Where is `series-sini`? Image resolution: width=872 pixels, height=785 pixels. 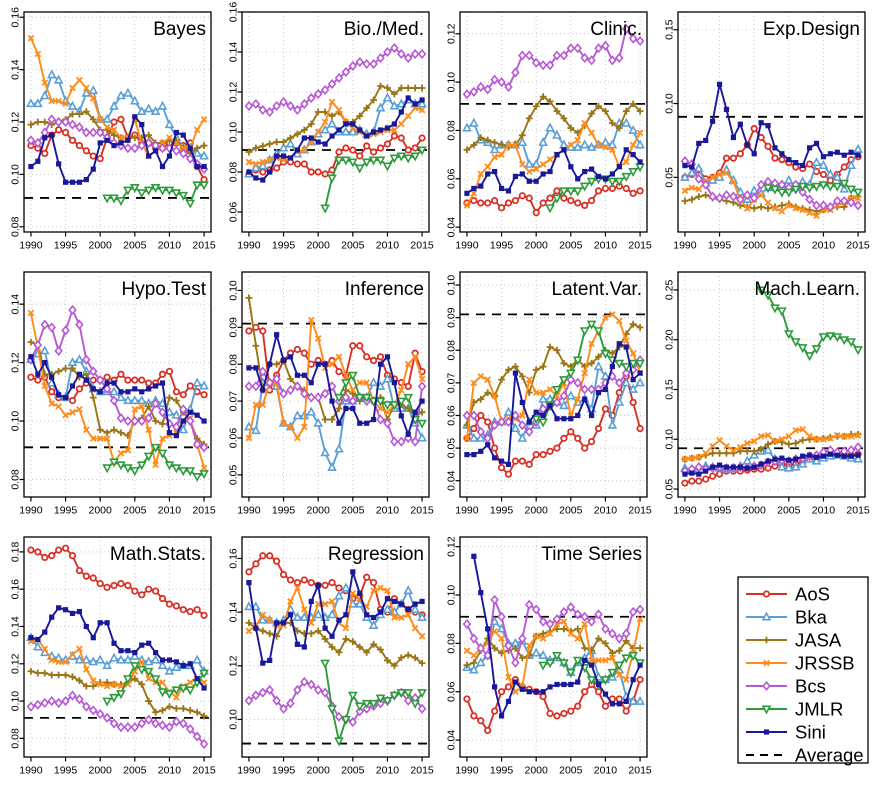
series-sini is located at coordinates (117, 648).